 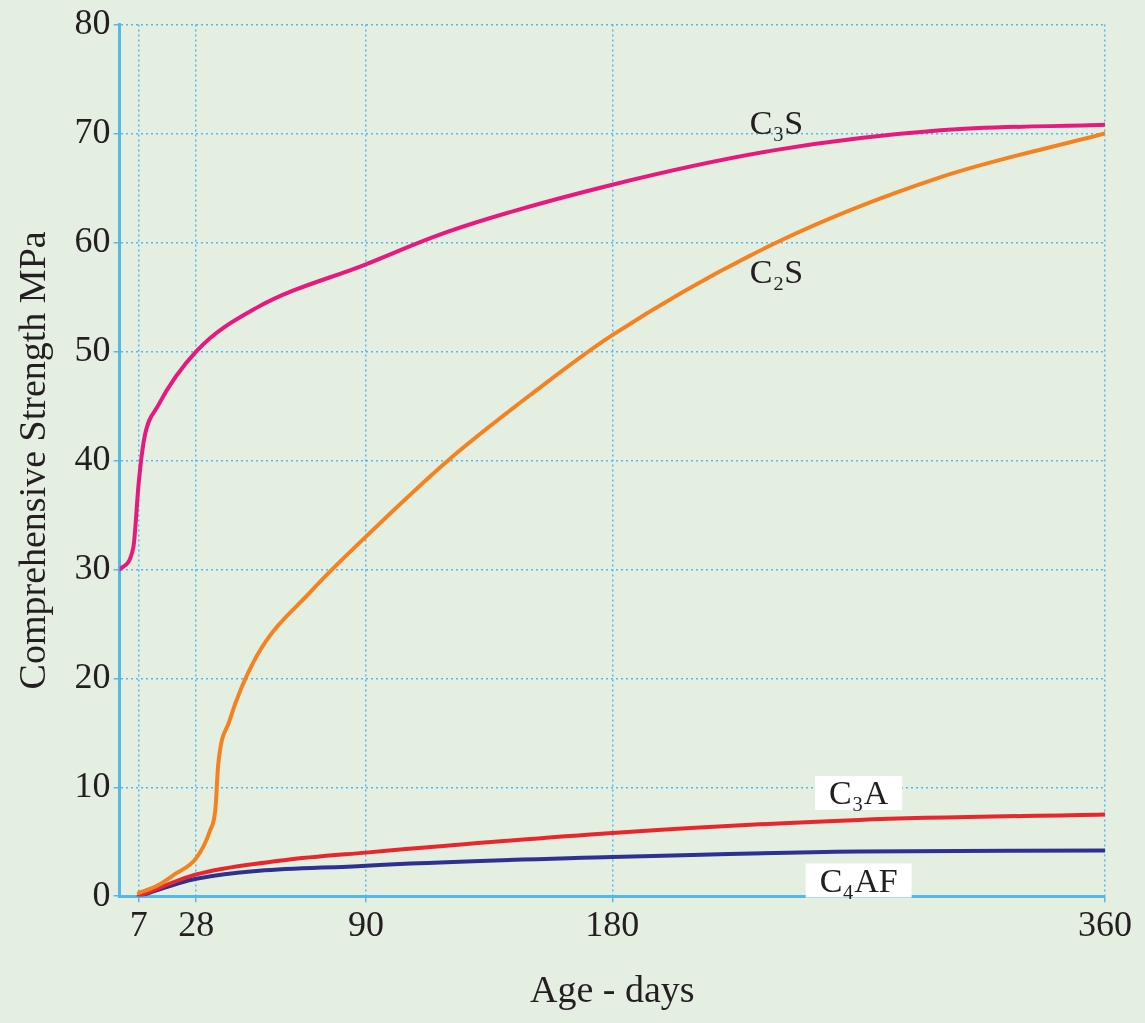 What do you see at coordinates (776, 271) in the screenshot?
I see `series-label: C₂S` at bounding box center [776, 271].